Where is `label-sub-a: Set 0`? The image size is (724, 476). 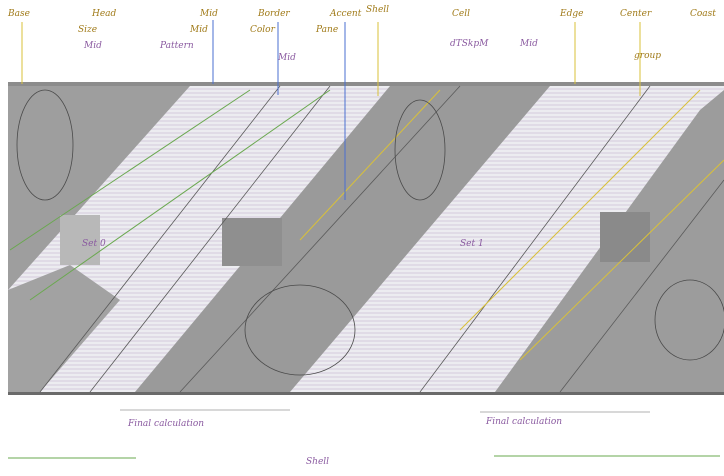
label-sub-a: Set 0 is located at coordinates (94, 244).